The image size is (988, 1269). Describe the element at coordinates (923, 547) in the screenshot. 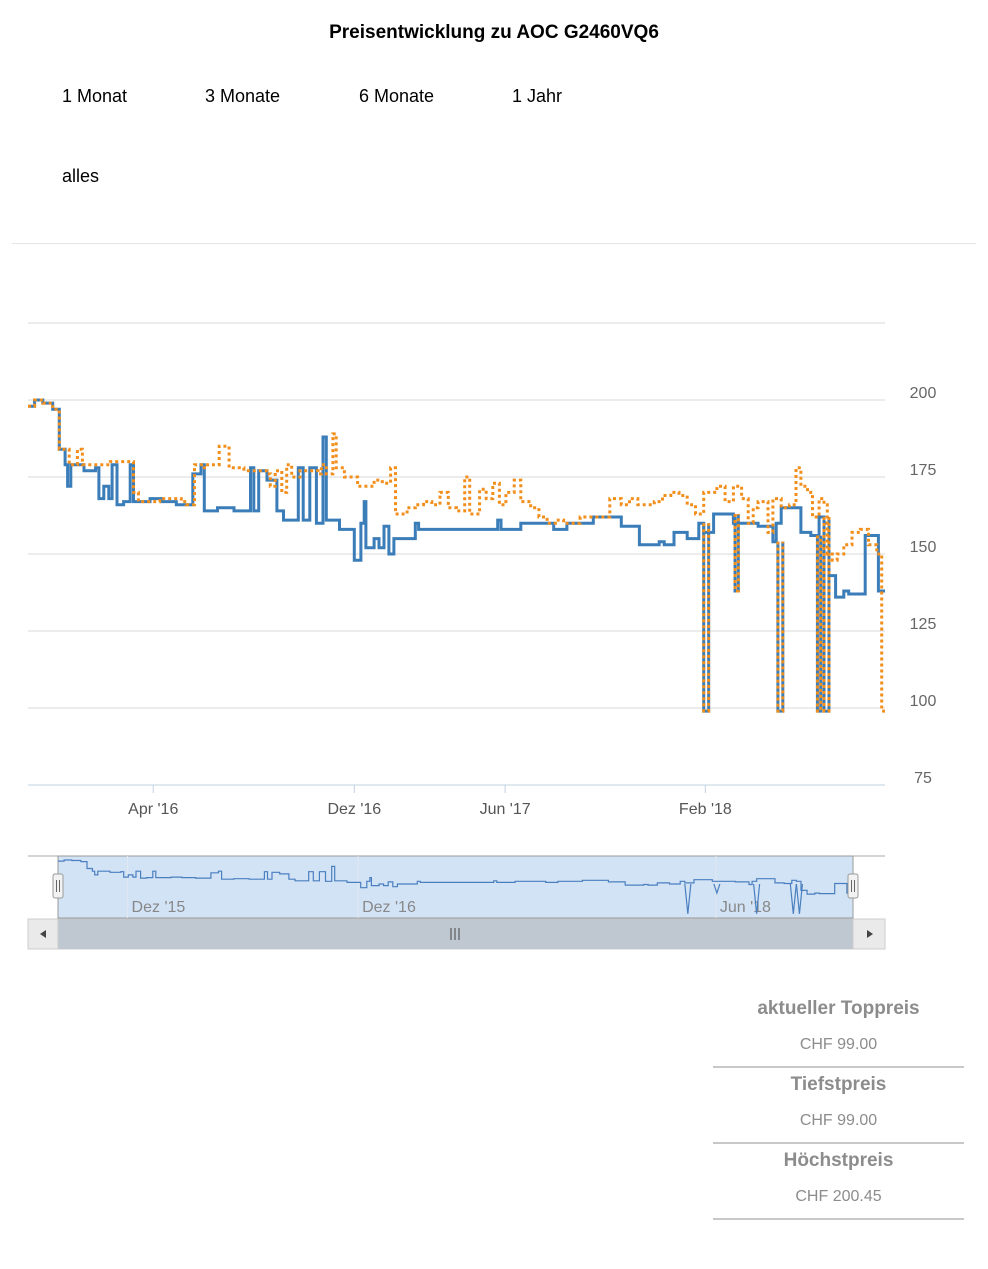

I see `y-tick-label: 150` at that location.